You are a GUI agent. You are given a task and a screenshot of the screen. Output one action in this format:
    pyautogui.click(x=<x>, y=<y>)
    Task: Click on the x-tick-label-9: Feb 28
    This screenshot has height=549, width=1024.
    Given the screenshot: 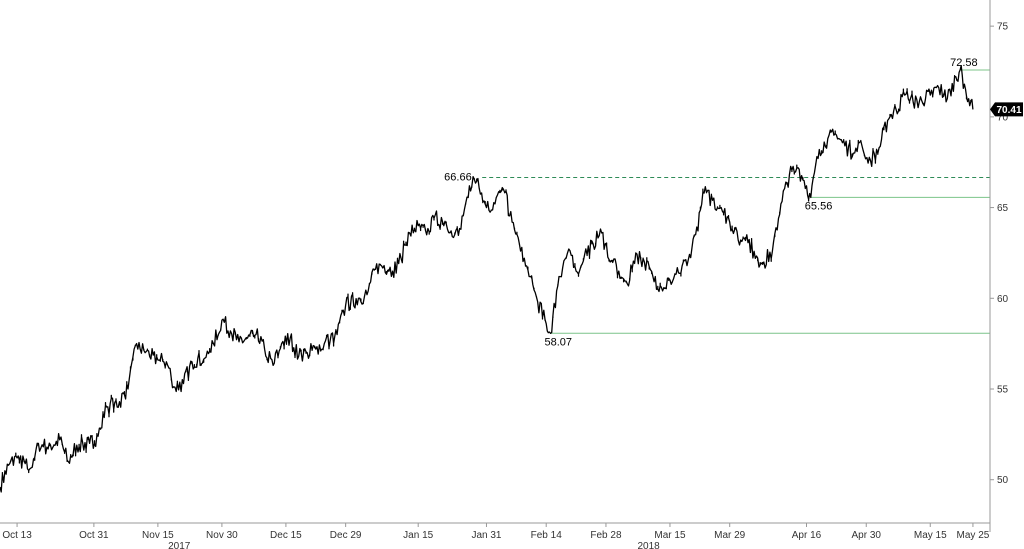 What is the action you would take?
    pyautogui.click(x=606, y=535)
    